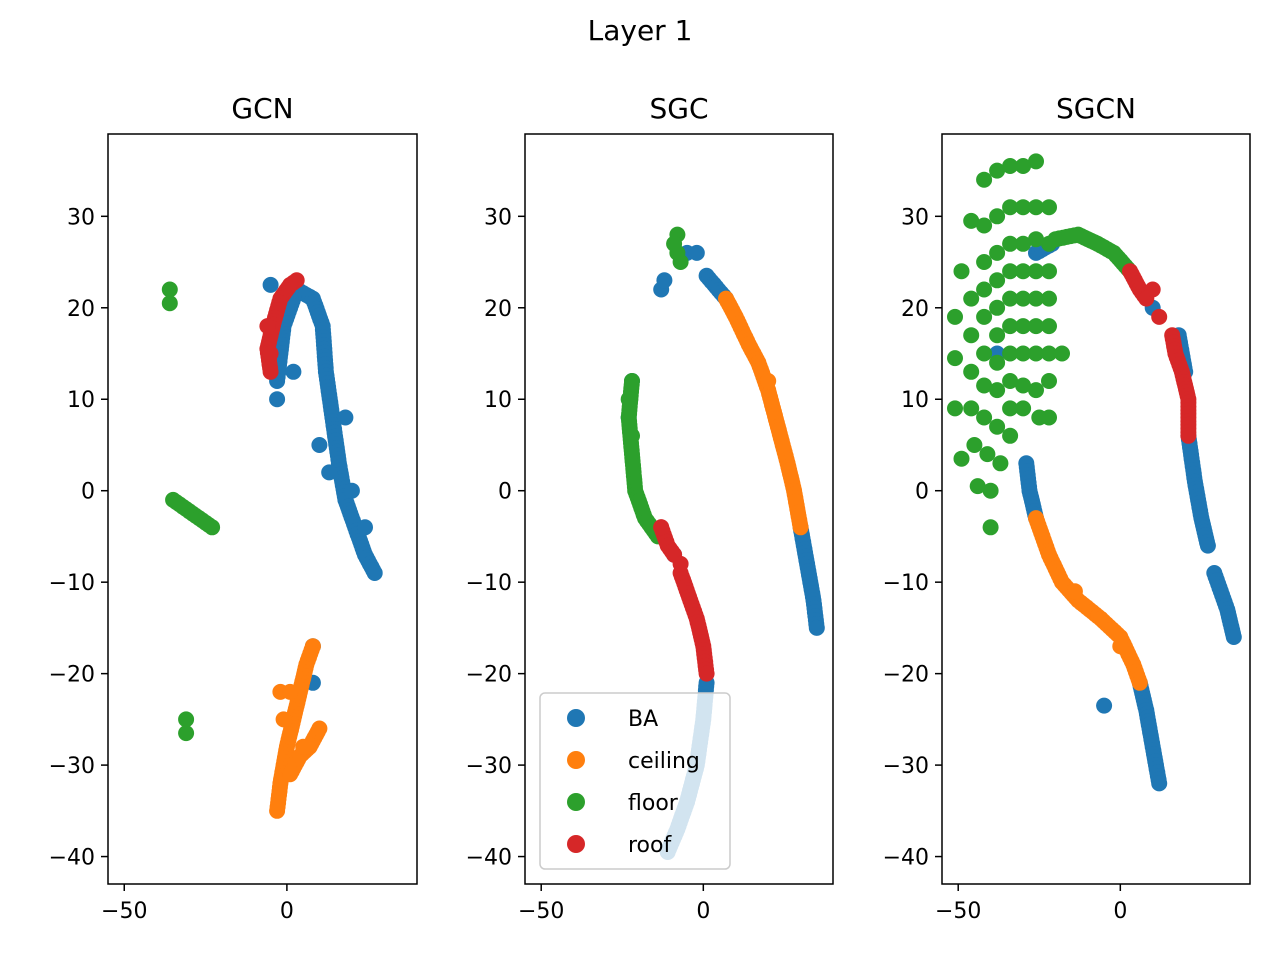 The width and height of the screenshot is (1280, 964). What do you see at coordinates (906, 766) in the screenshot?
I see `y-tick-label: −30` at bounding box center [906, 766].